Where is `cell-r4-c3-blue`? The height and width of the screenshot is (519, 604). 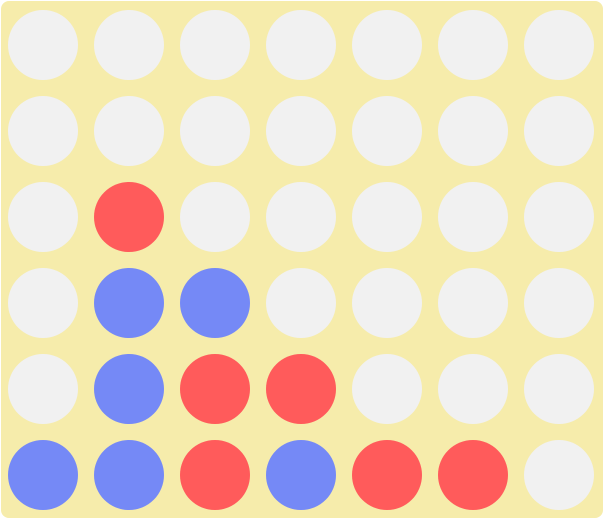
cell-r4-c3-blue is located at coordinates (215, 303).